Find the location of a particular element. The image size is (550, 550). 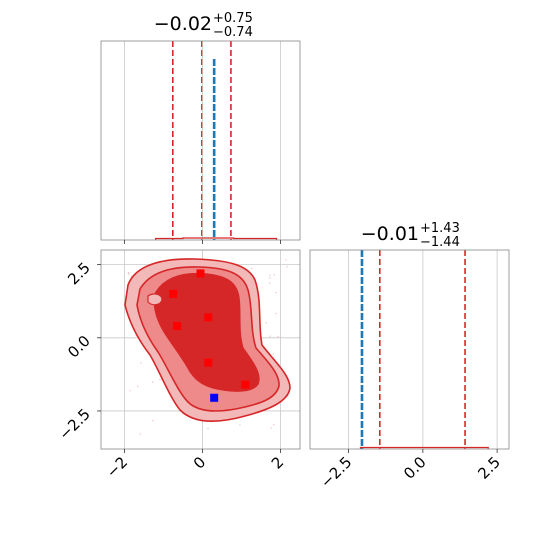

contour-levels is located at coordinates (207, 340).